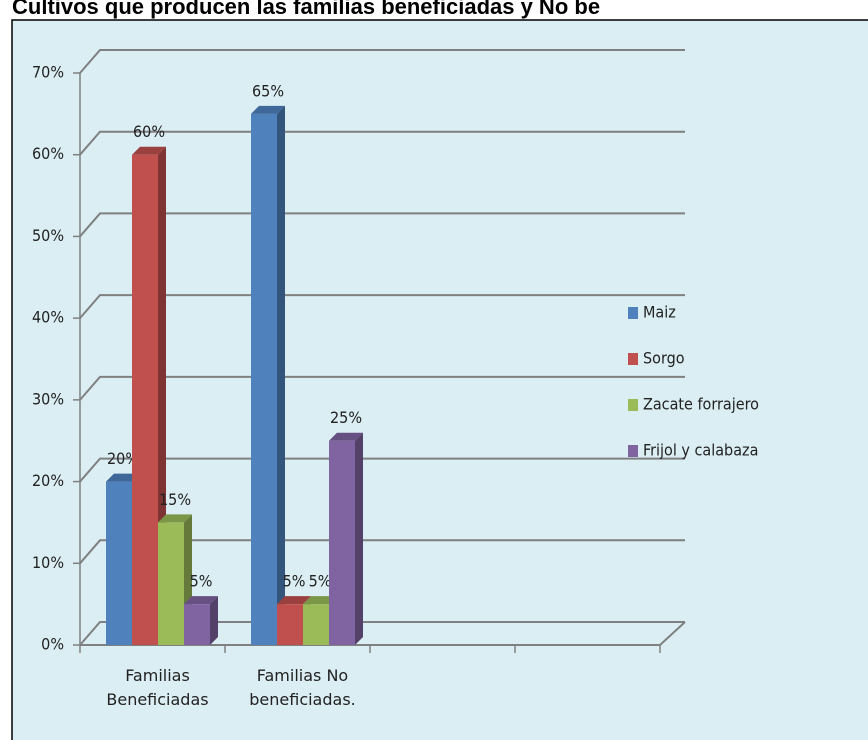  Describe the element at coordinates (659, 312) in the screenshot. I see `legend-label: Maiz` at that location.